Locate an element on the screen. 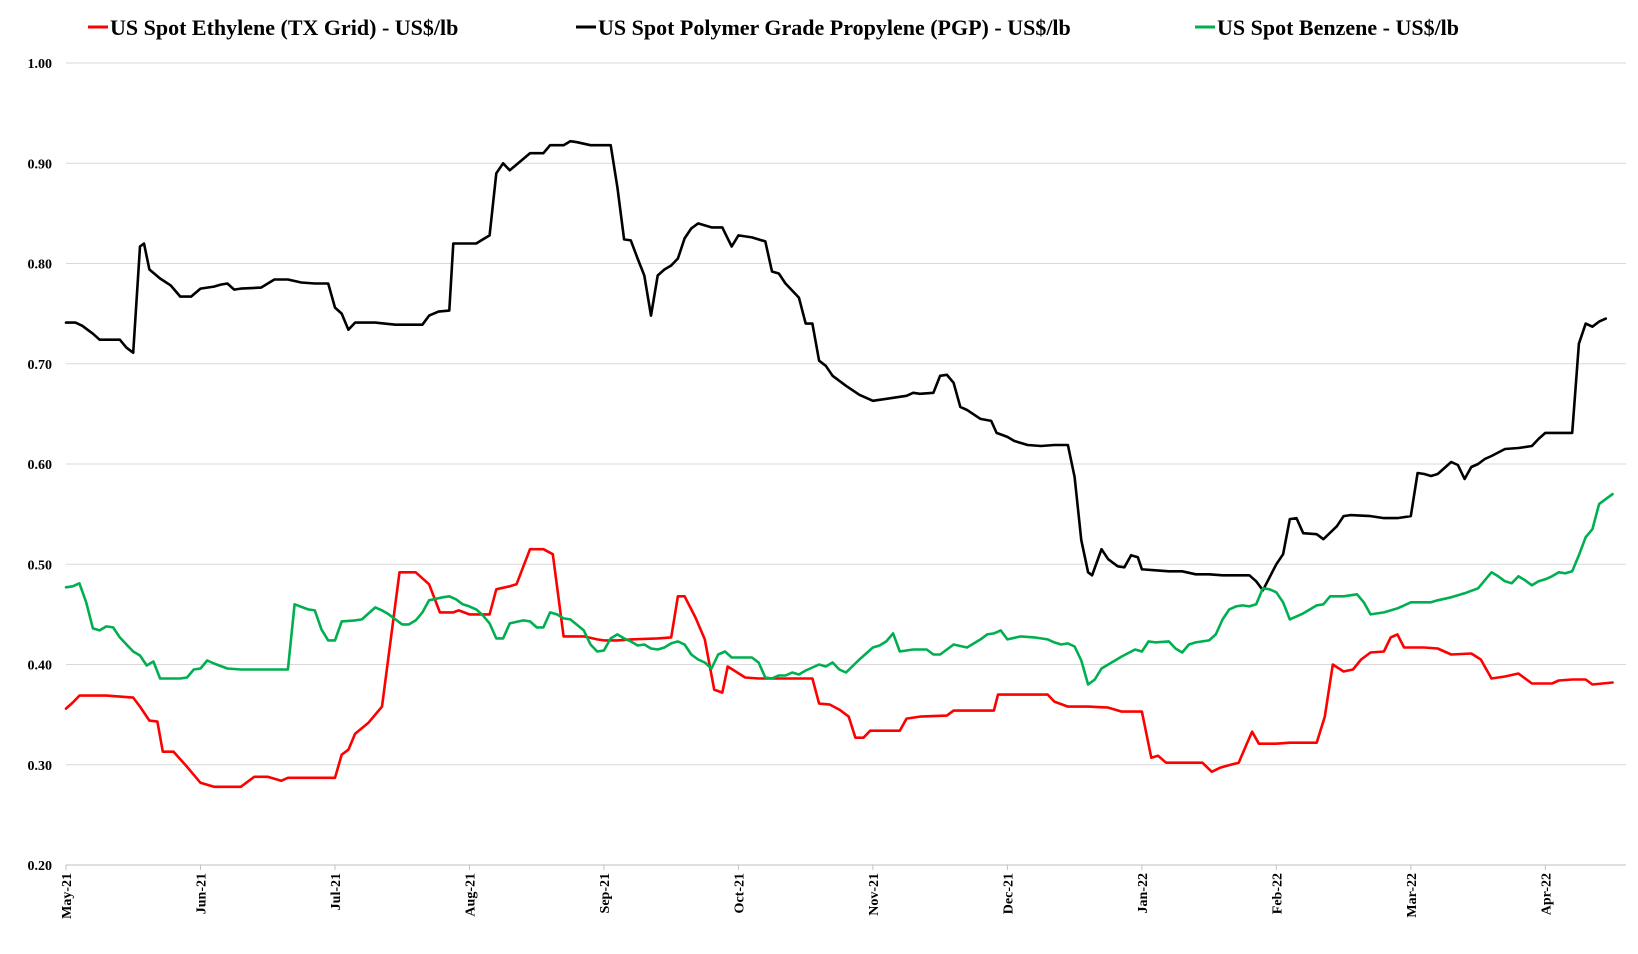 Image resolution: width=1638 pixels, height=954 pixels. legend-label: US Spot Benzene - US$/lb is located at coordinates (1338, 27).